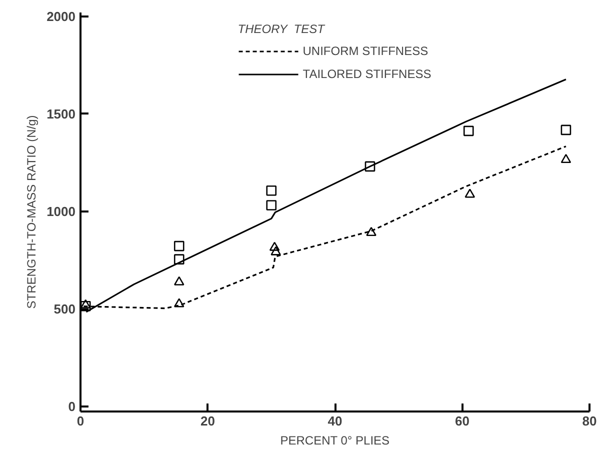 The width and height of the screenshot is (614, 466). I want to click on x-axis-title: PERCENT 0° PLIES, so click(335, 441).